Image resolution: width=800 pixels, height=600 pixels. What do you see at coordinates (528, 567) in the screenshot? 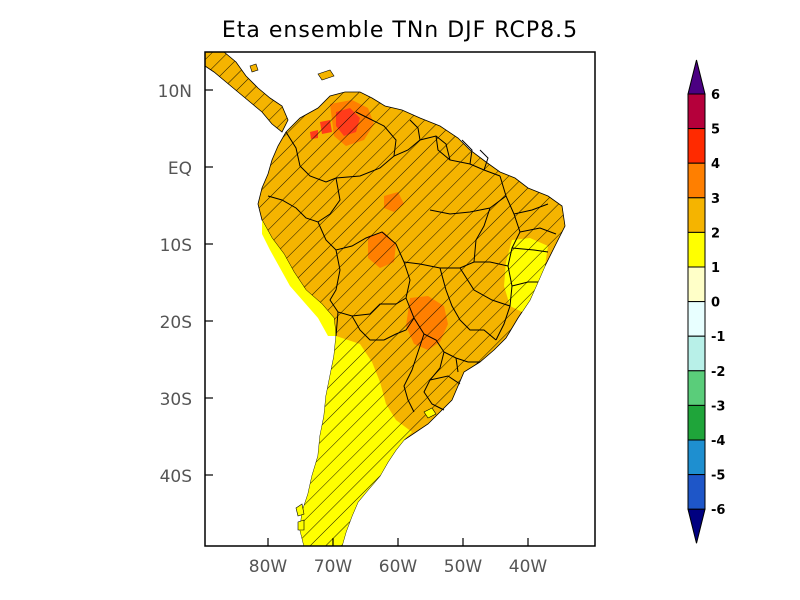
I see `longitude-label: 40W` at bounding box center [528, 567].